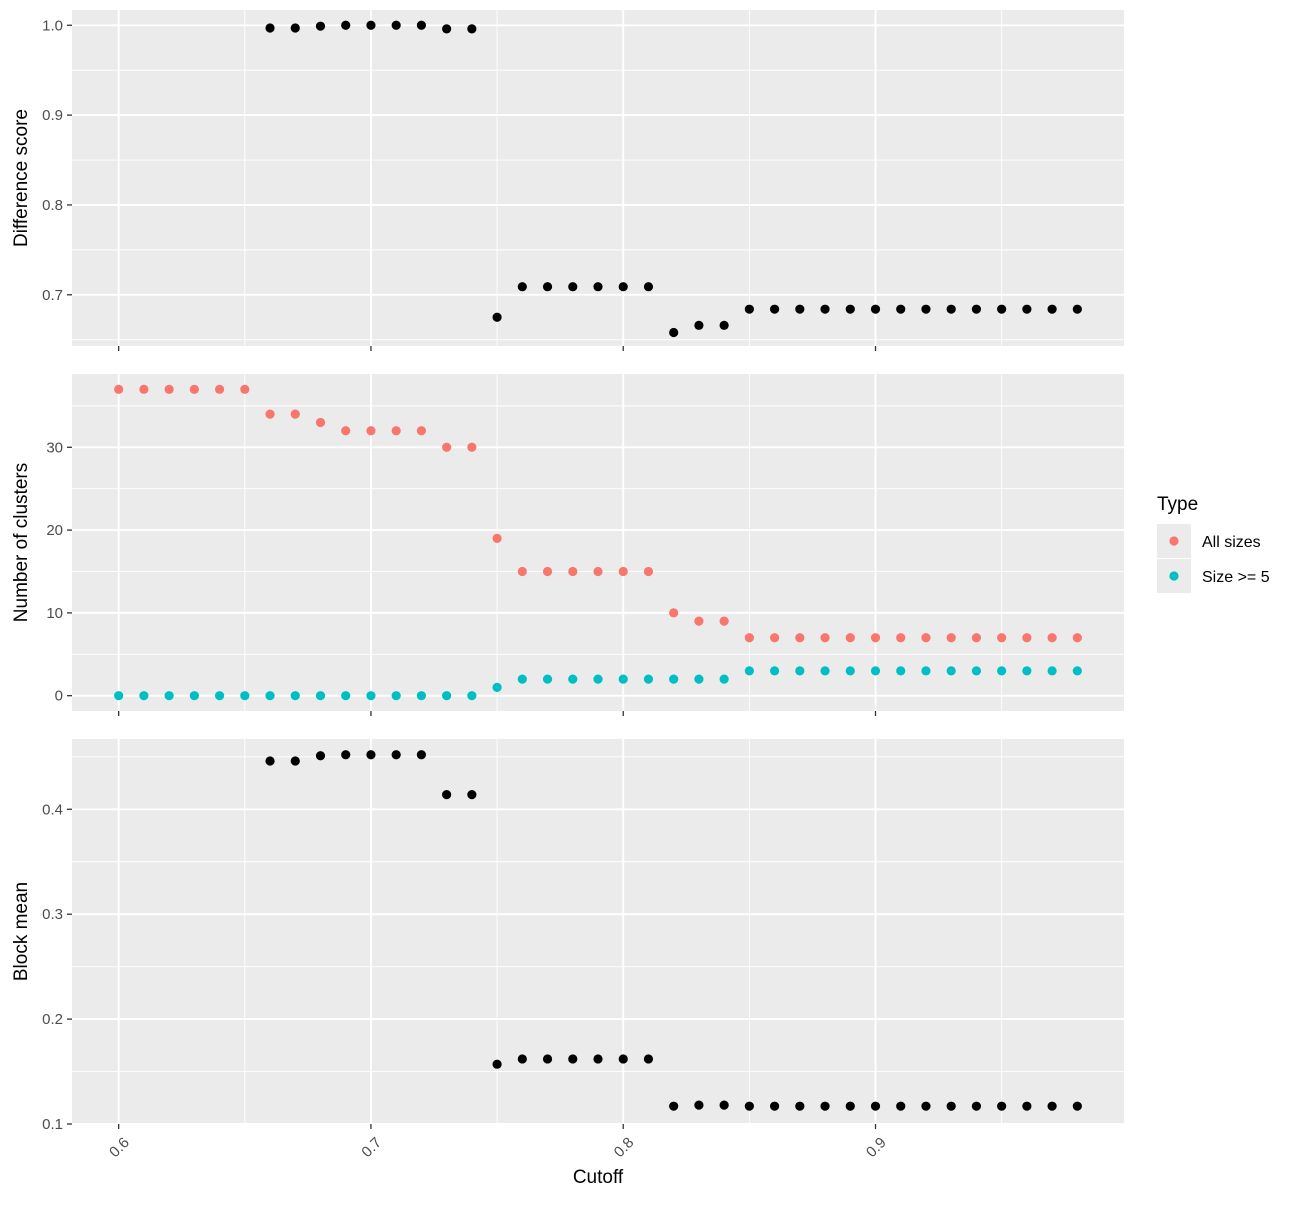  What do you see at coordinates (54, 530) in the screenshot?
I see `y-tick-label: 20` at bounding box center [54, 530].